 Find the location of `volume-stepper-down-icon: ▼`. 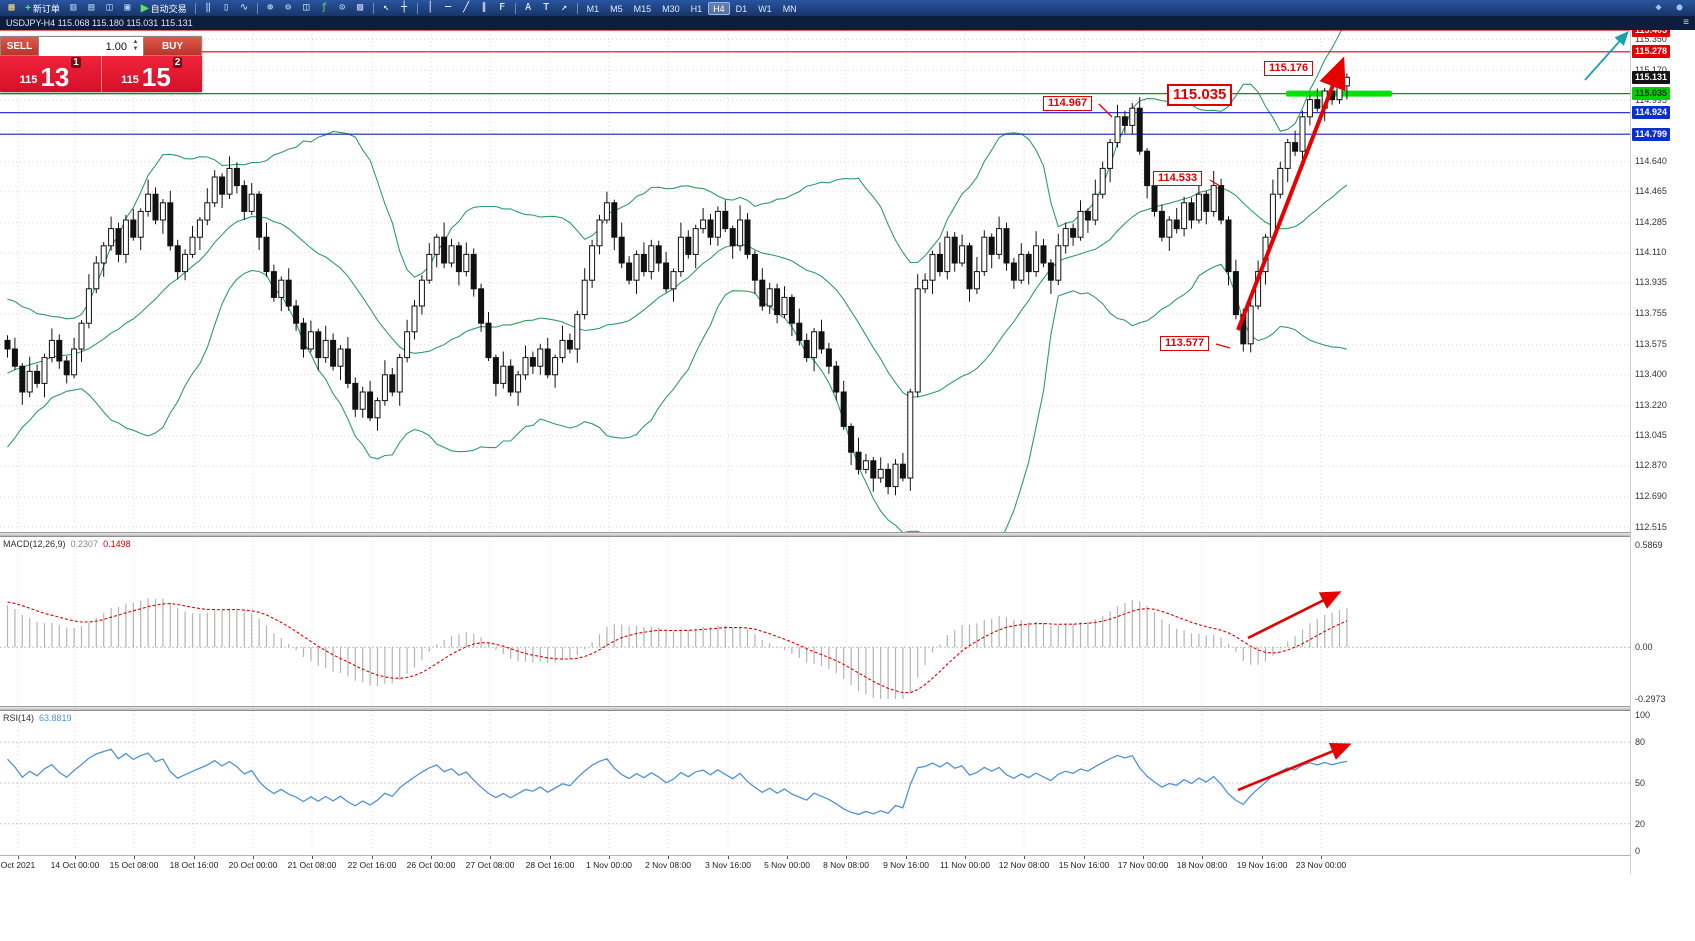

volume-stepper-down-icon: ▼ is located at coordinates (135, 49).